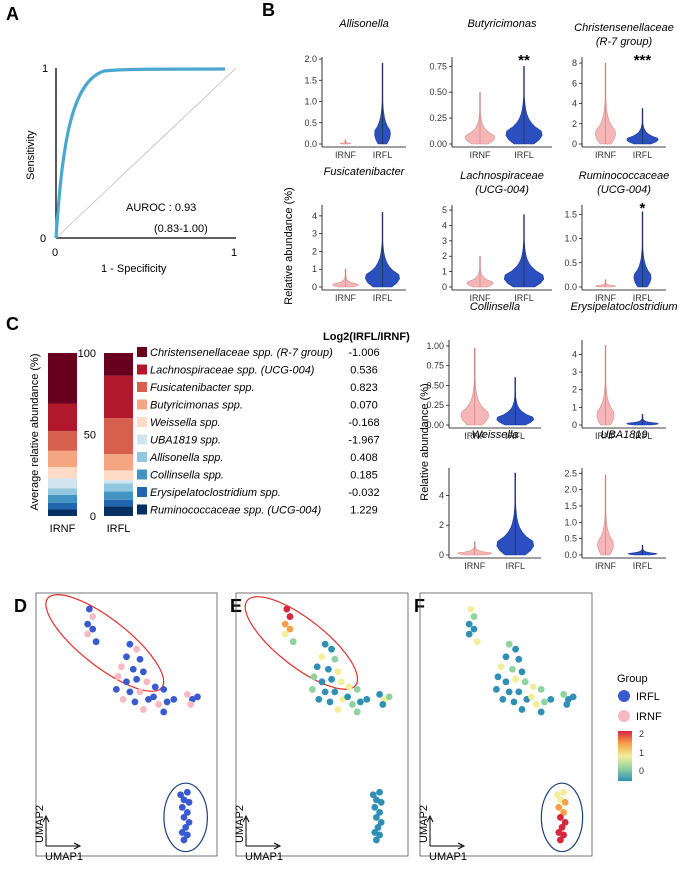 The height and width of the screenshot is (870, 685). I want to click on roc-curve, so click(140, 153).